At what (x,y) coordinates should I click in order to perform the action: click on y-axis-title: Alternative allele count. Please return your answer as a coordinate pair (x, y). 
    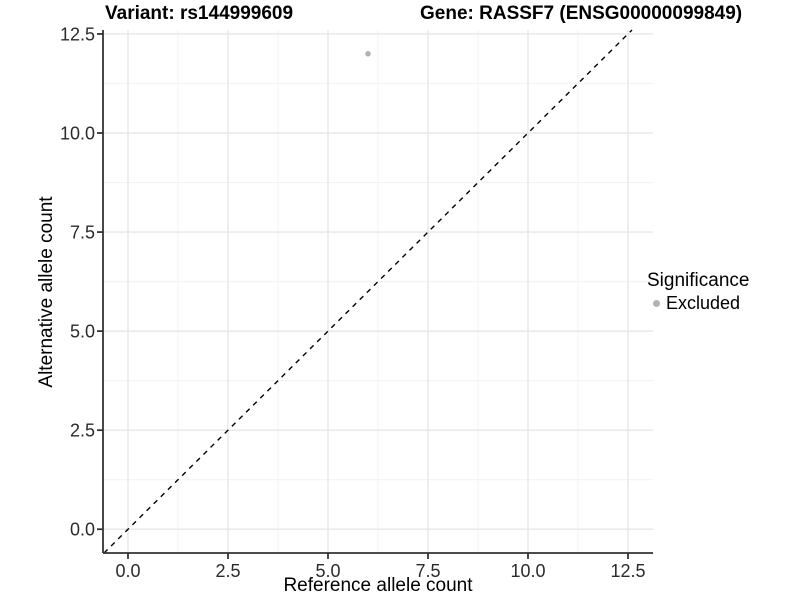
    Looking at the image, I should click on (46, 292).